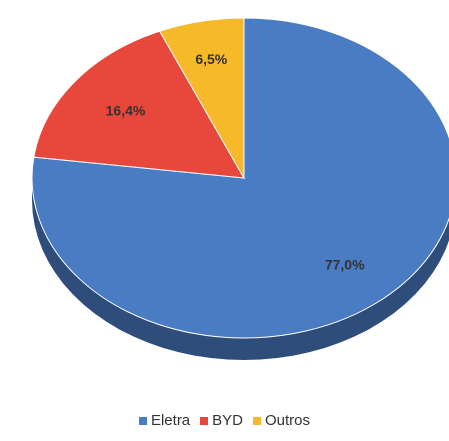 Image resolution: width=449 pixels, height=441 pixels. I want to click on legend-item-outros: Outros, so click(281, 420).